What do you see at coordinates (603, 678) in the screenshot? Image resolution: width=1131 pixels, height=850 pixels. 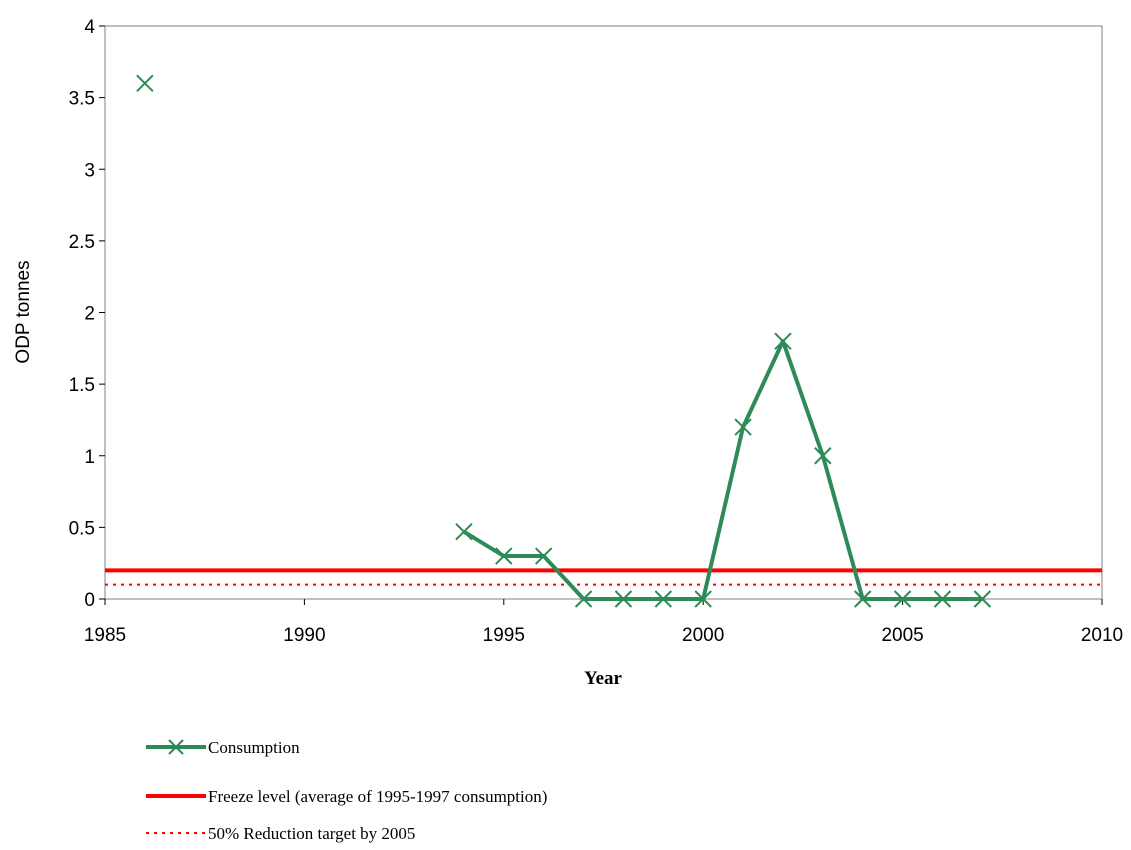 I see `x-axis-title: Year` at bounding box center [603, 678].